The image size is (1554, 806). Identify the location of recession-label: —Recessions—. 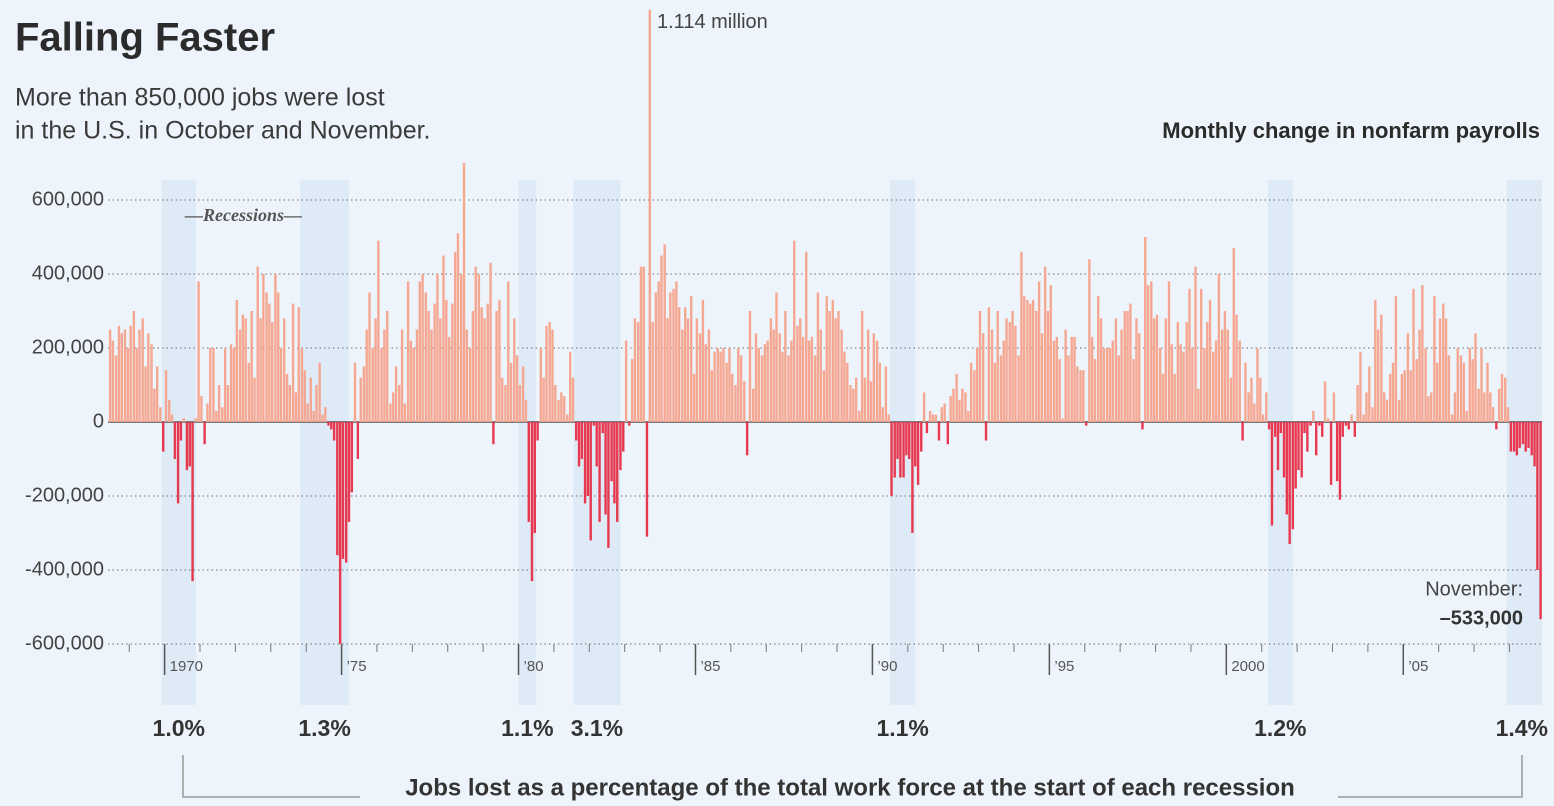
(243, 215).